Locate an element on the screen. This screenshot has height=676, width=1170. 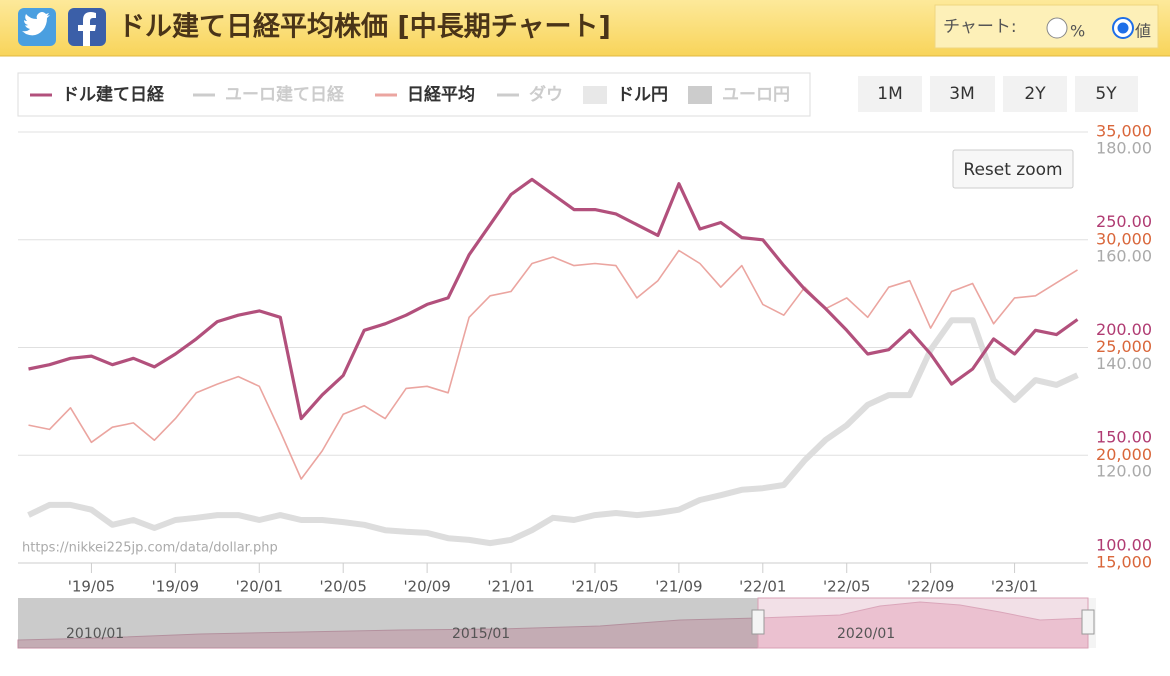
page-title: ドル建て日経平均株価 [中長期チャート] is located at coordinates (364, 27).